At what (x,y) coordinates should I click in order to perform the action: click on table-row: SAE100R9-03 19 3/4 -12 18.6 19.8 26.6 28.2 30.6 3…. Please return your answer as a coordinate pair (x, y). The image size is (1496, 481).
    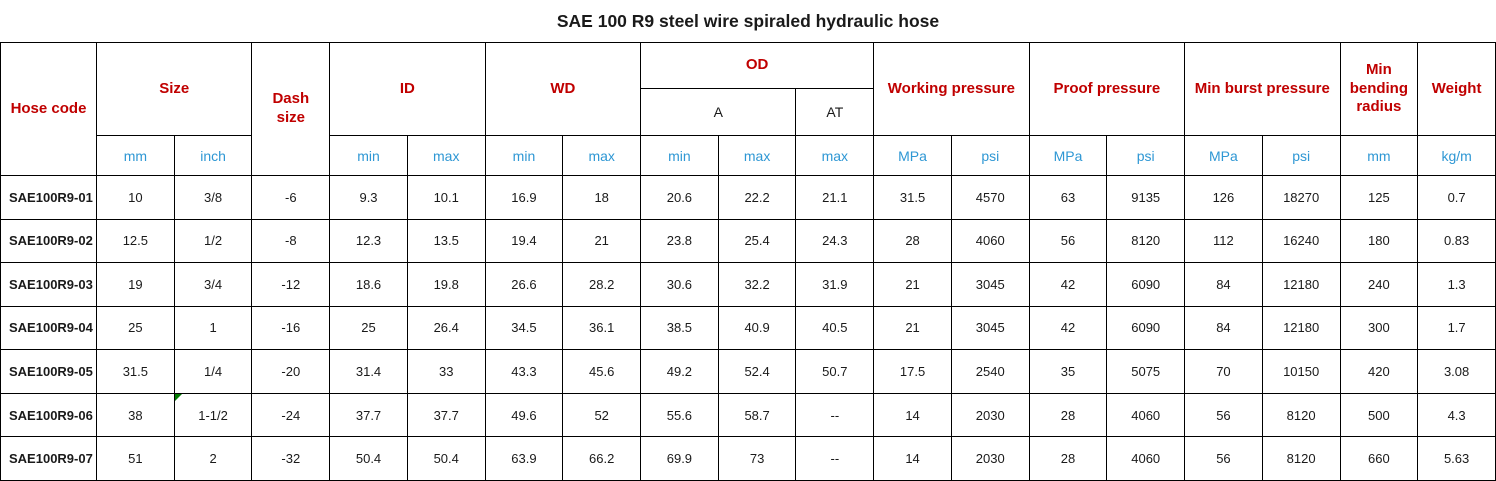
    Looking at the image, I should click on (748, 284).